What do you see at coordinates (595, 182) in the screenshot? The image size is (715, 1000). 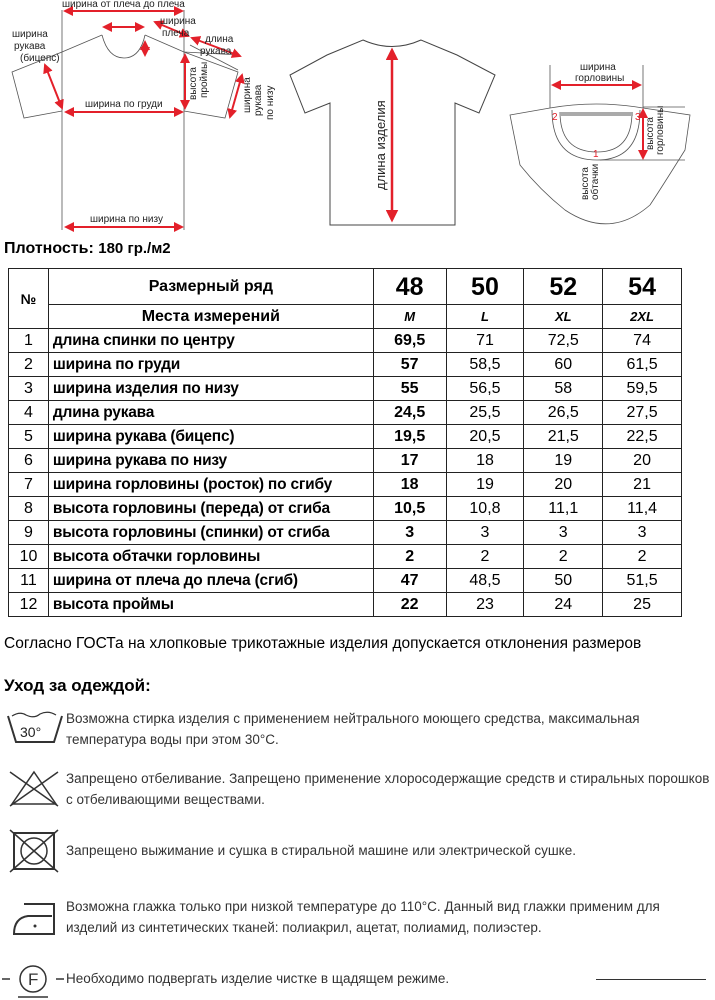 I see `label-facing-height-2: обтачки` at bounding box center [595, 182].